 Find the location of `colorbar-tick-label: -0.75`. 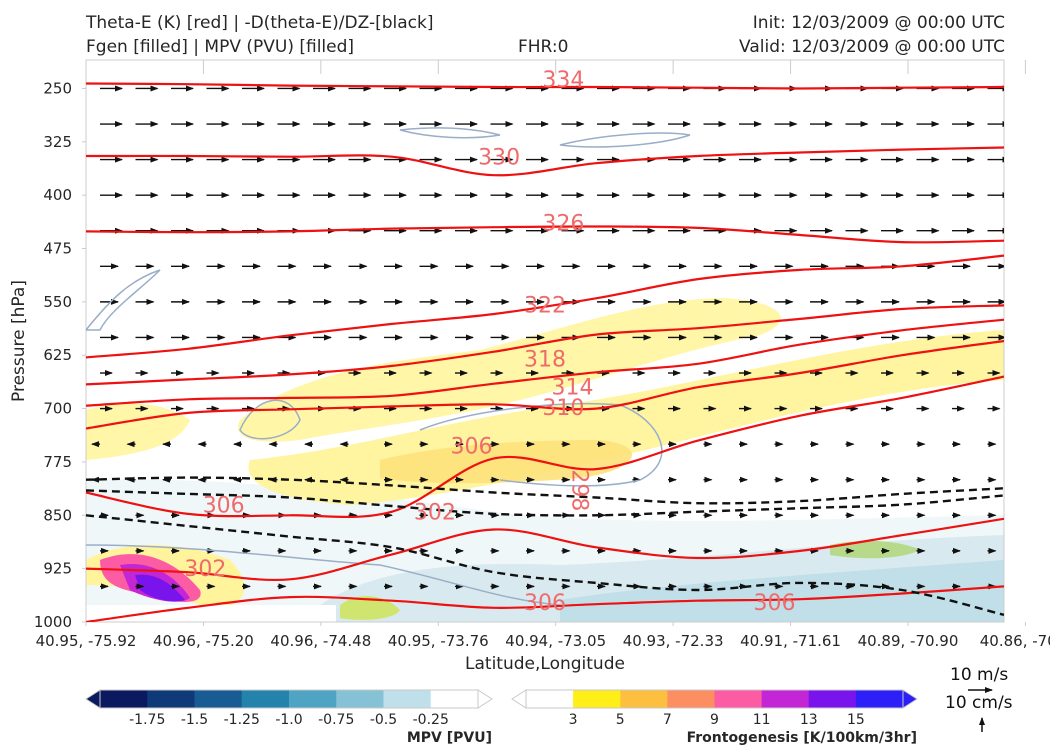

colorbar-tick-label: -0.75 is located at coordinates (336, 720).